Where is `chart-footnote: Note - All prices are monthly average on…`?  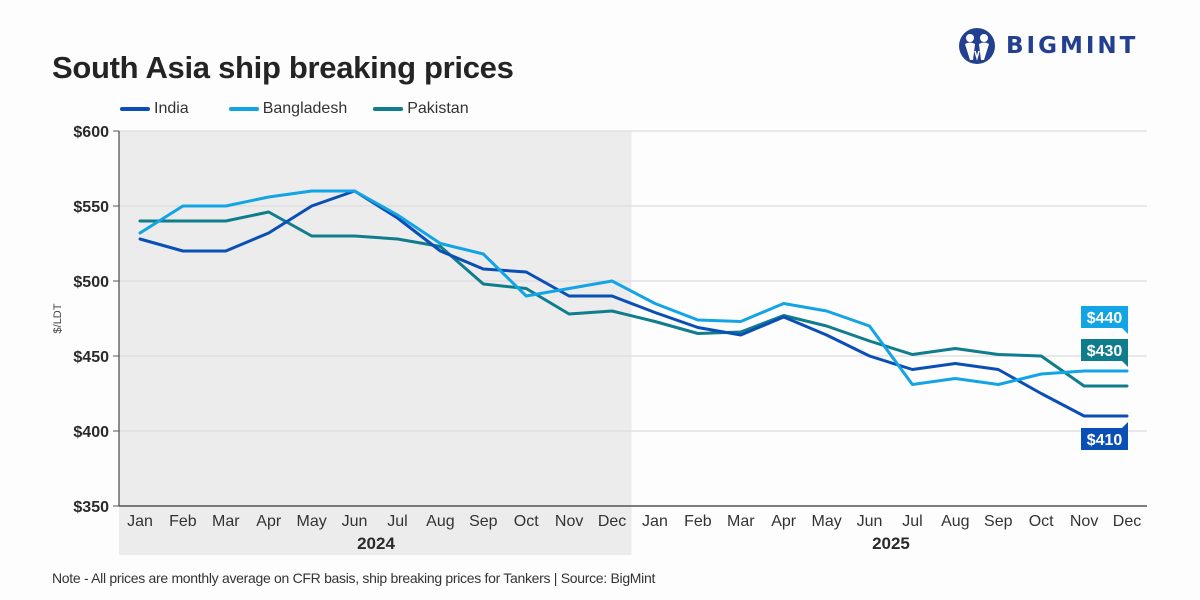 chart-footnote: Note - All prices are monthly average on… is located at coordinates (354, 578).